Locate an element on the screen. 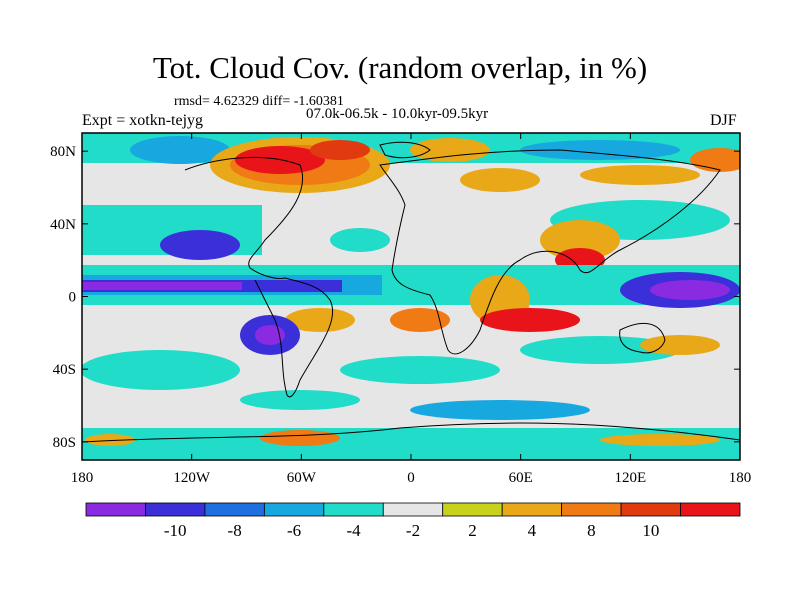 The height and width of the screenshot is (600, 800). americas-coast is located at coordinates (259, 277).